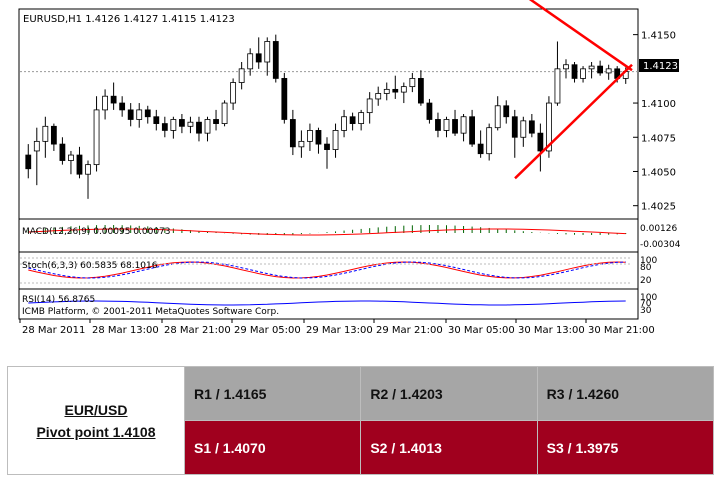  What do you see at coordinates (654, 122) in the screenshot?
I see `price-axis: 1.4150 1.4100 1.4075 1.4050 1.4025` at bounding box center [654, 122].